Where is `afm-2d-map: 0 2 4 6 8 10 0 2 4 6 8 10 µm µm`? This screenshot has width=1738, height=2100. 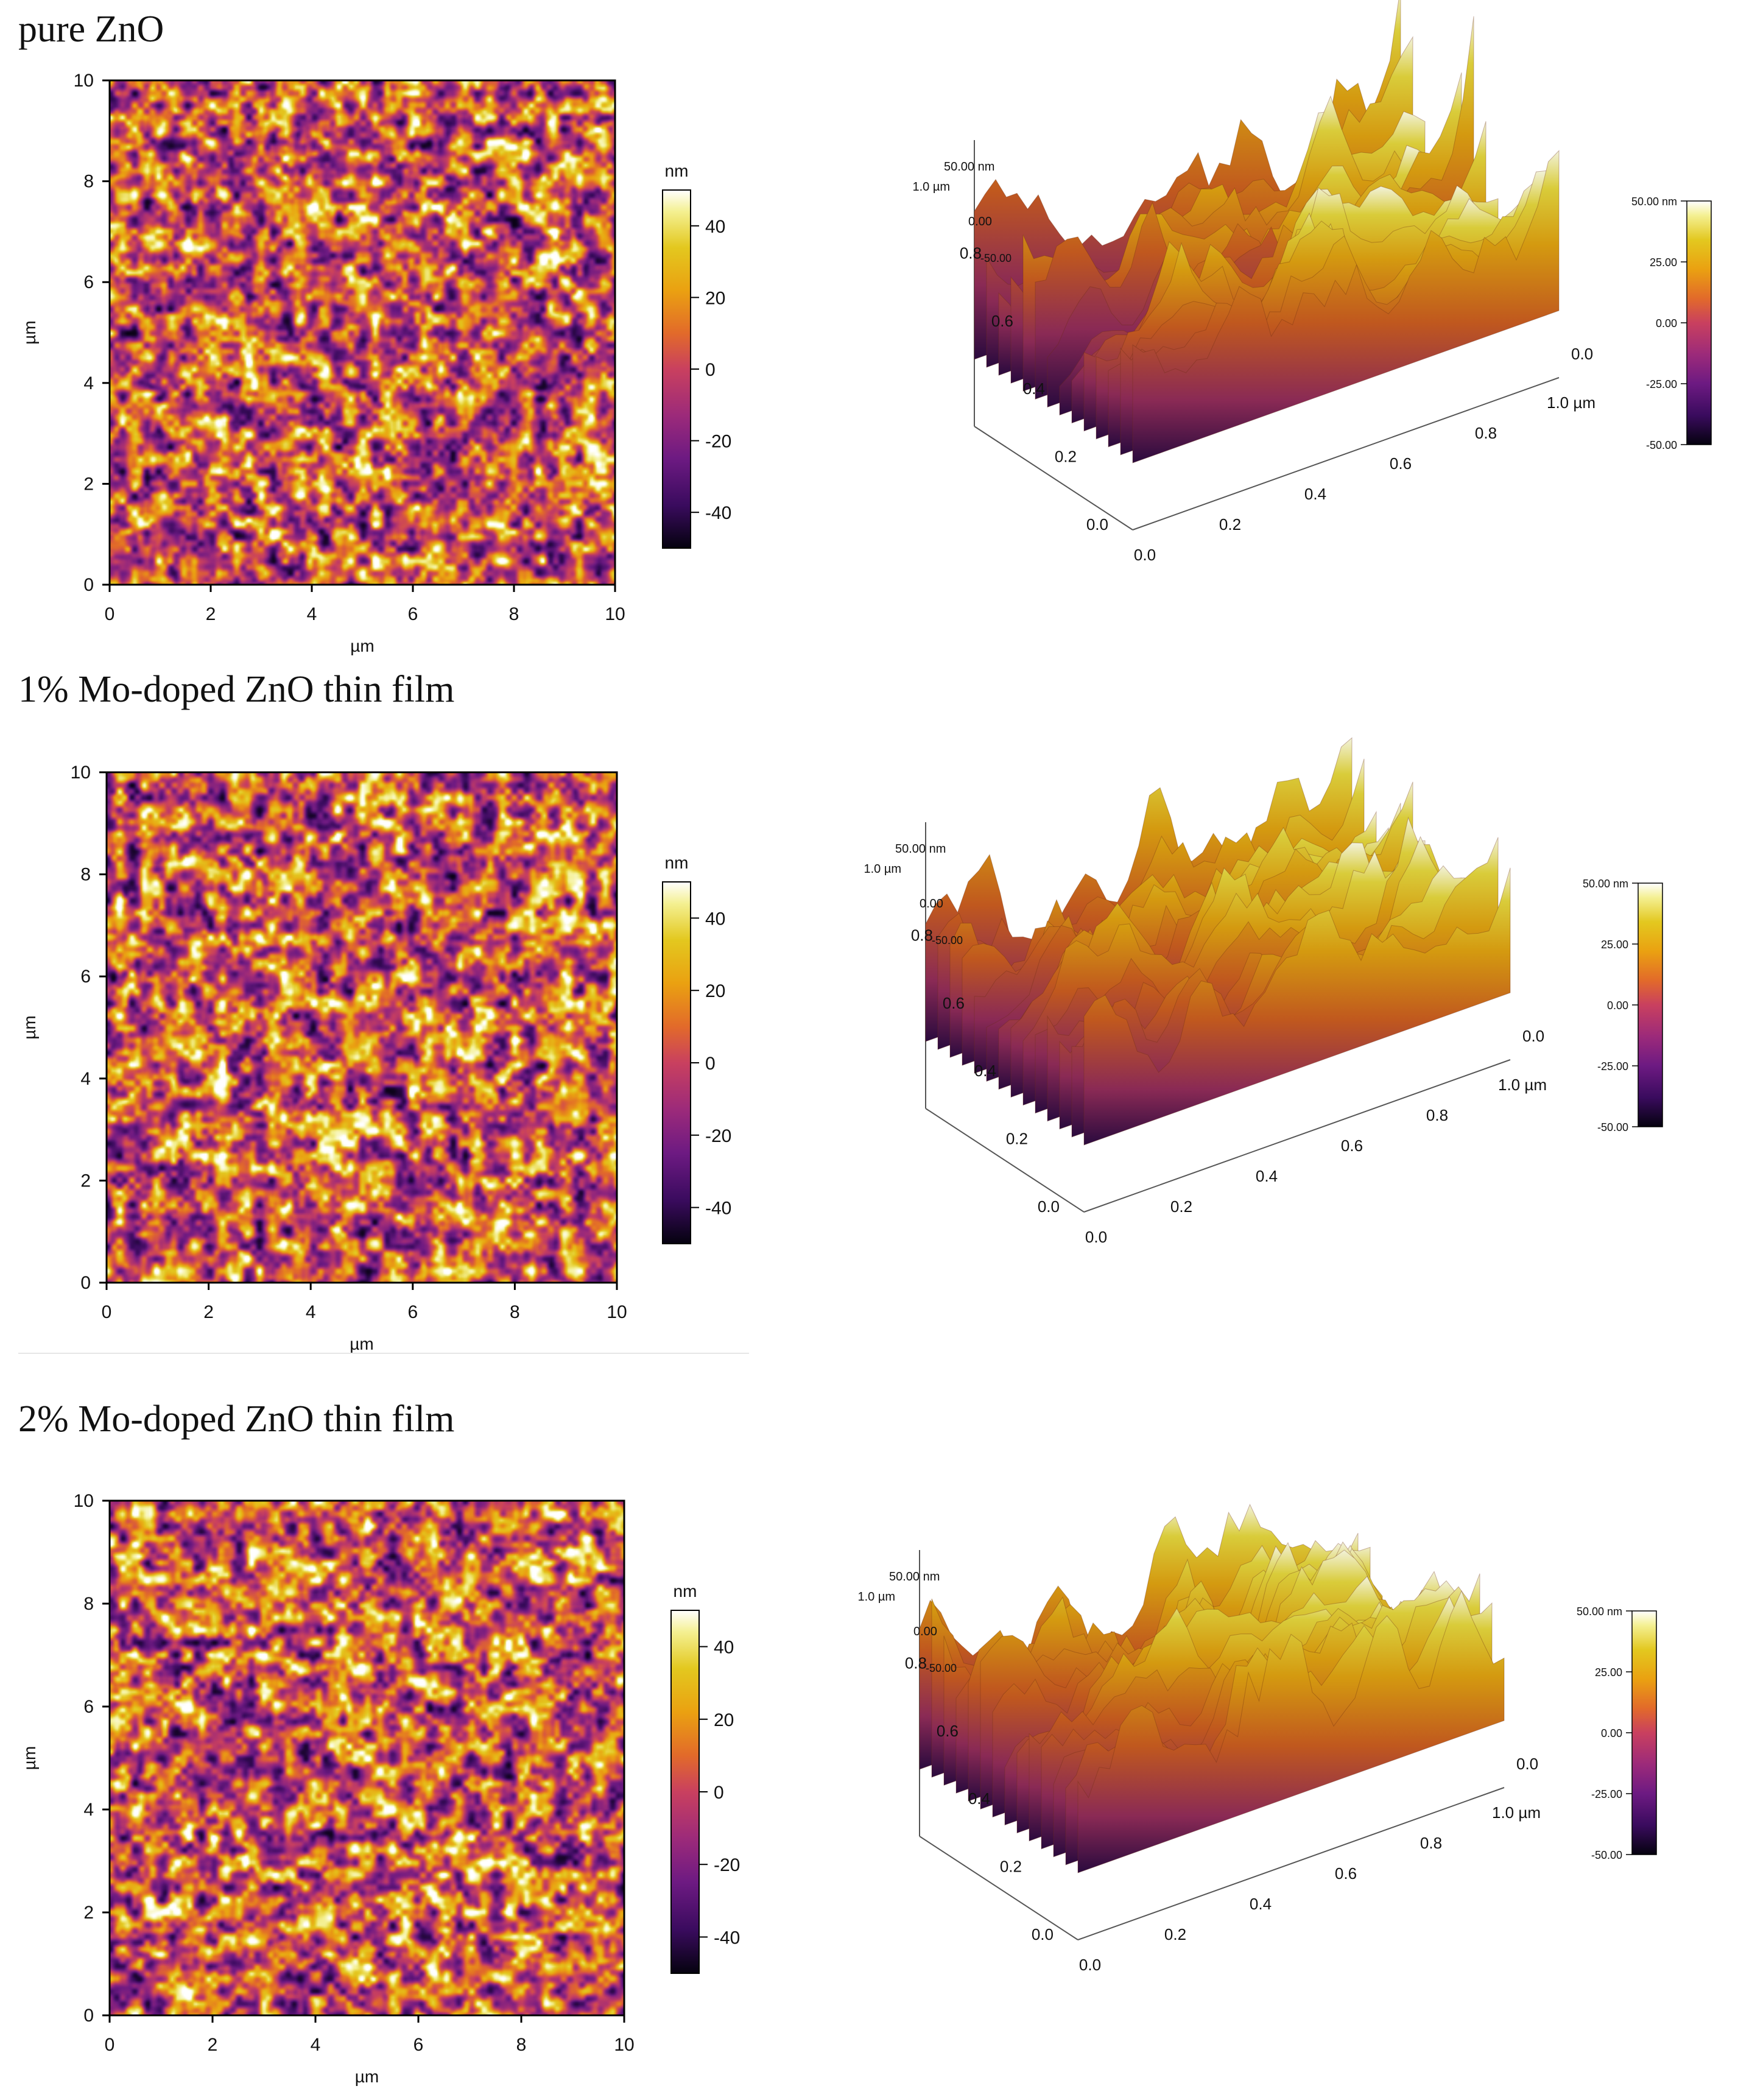 afm-2d-map: 0 2 4 6 8 10 0 2 4 6 8 10 µm µm is located at coordinates (324, 1058).